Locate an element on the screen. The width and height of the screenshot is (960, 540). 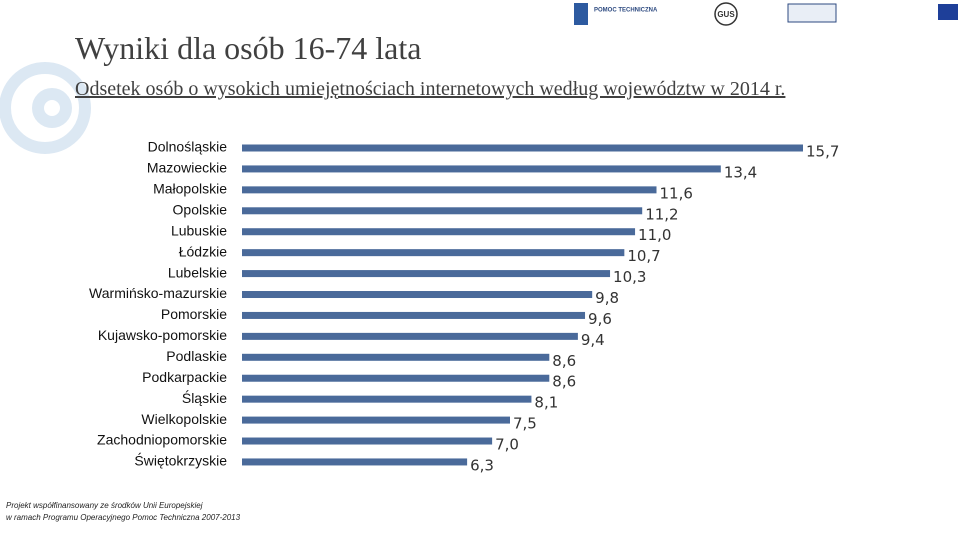
category-label: Świętokrzyskie is located at coordinates (180, 460).